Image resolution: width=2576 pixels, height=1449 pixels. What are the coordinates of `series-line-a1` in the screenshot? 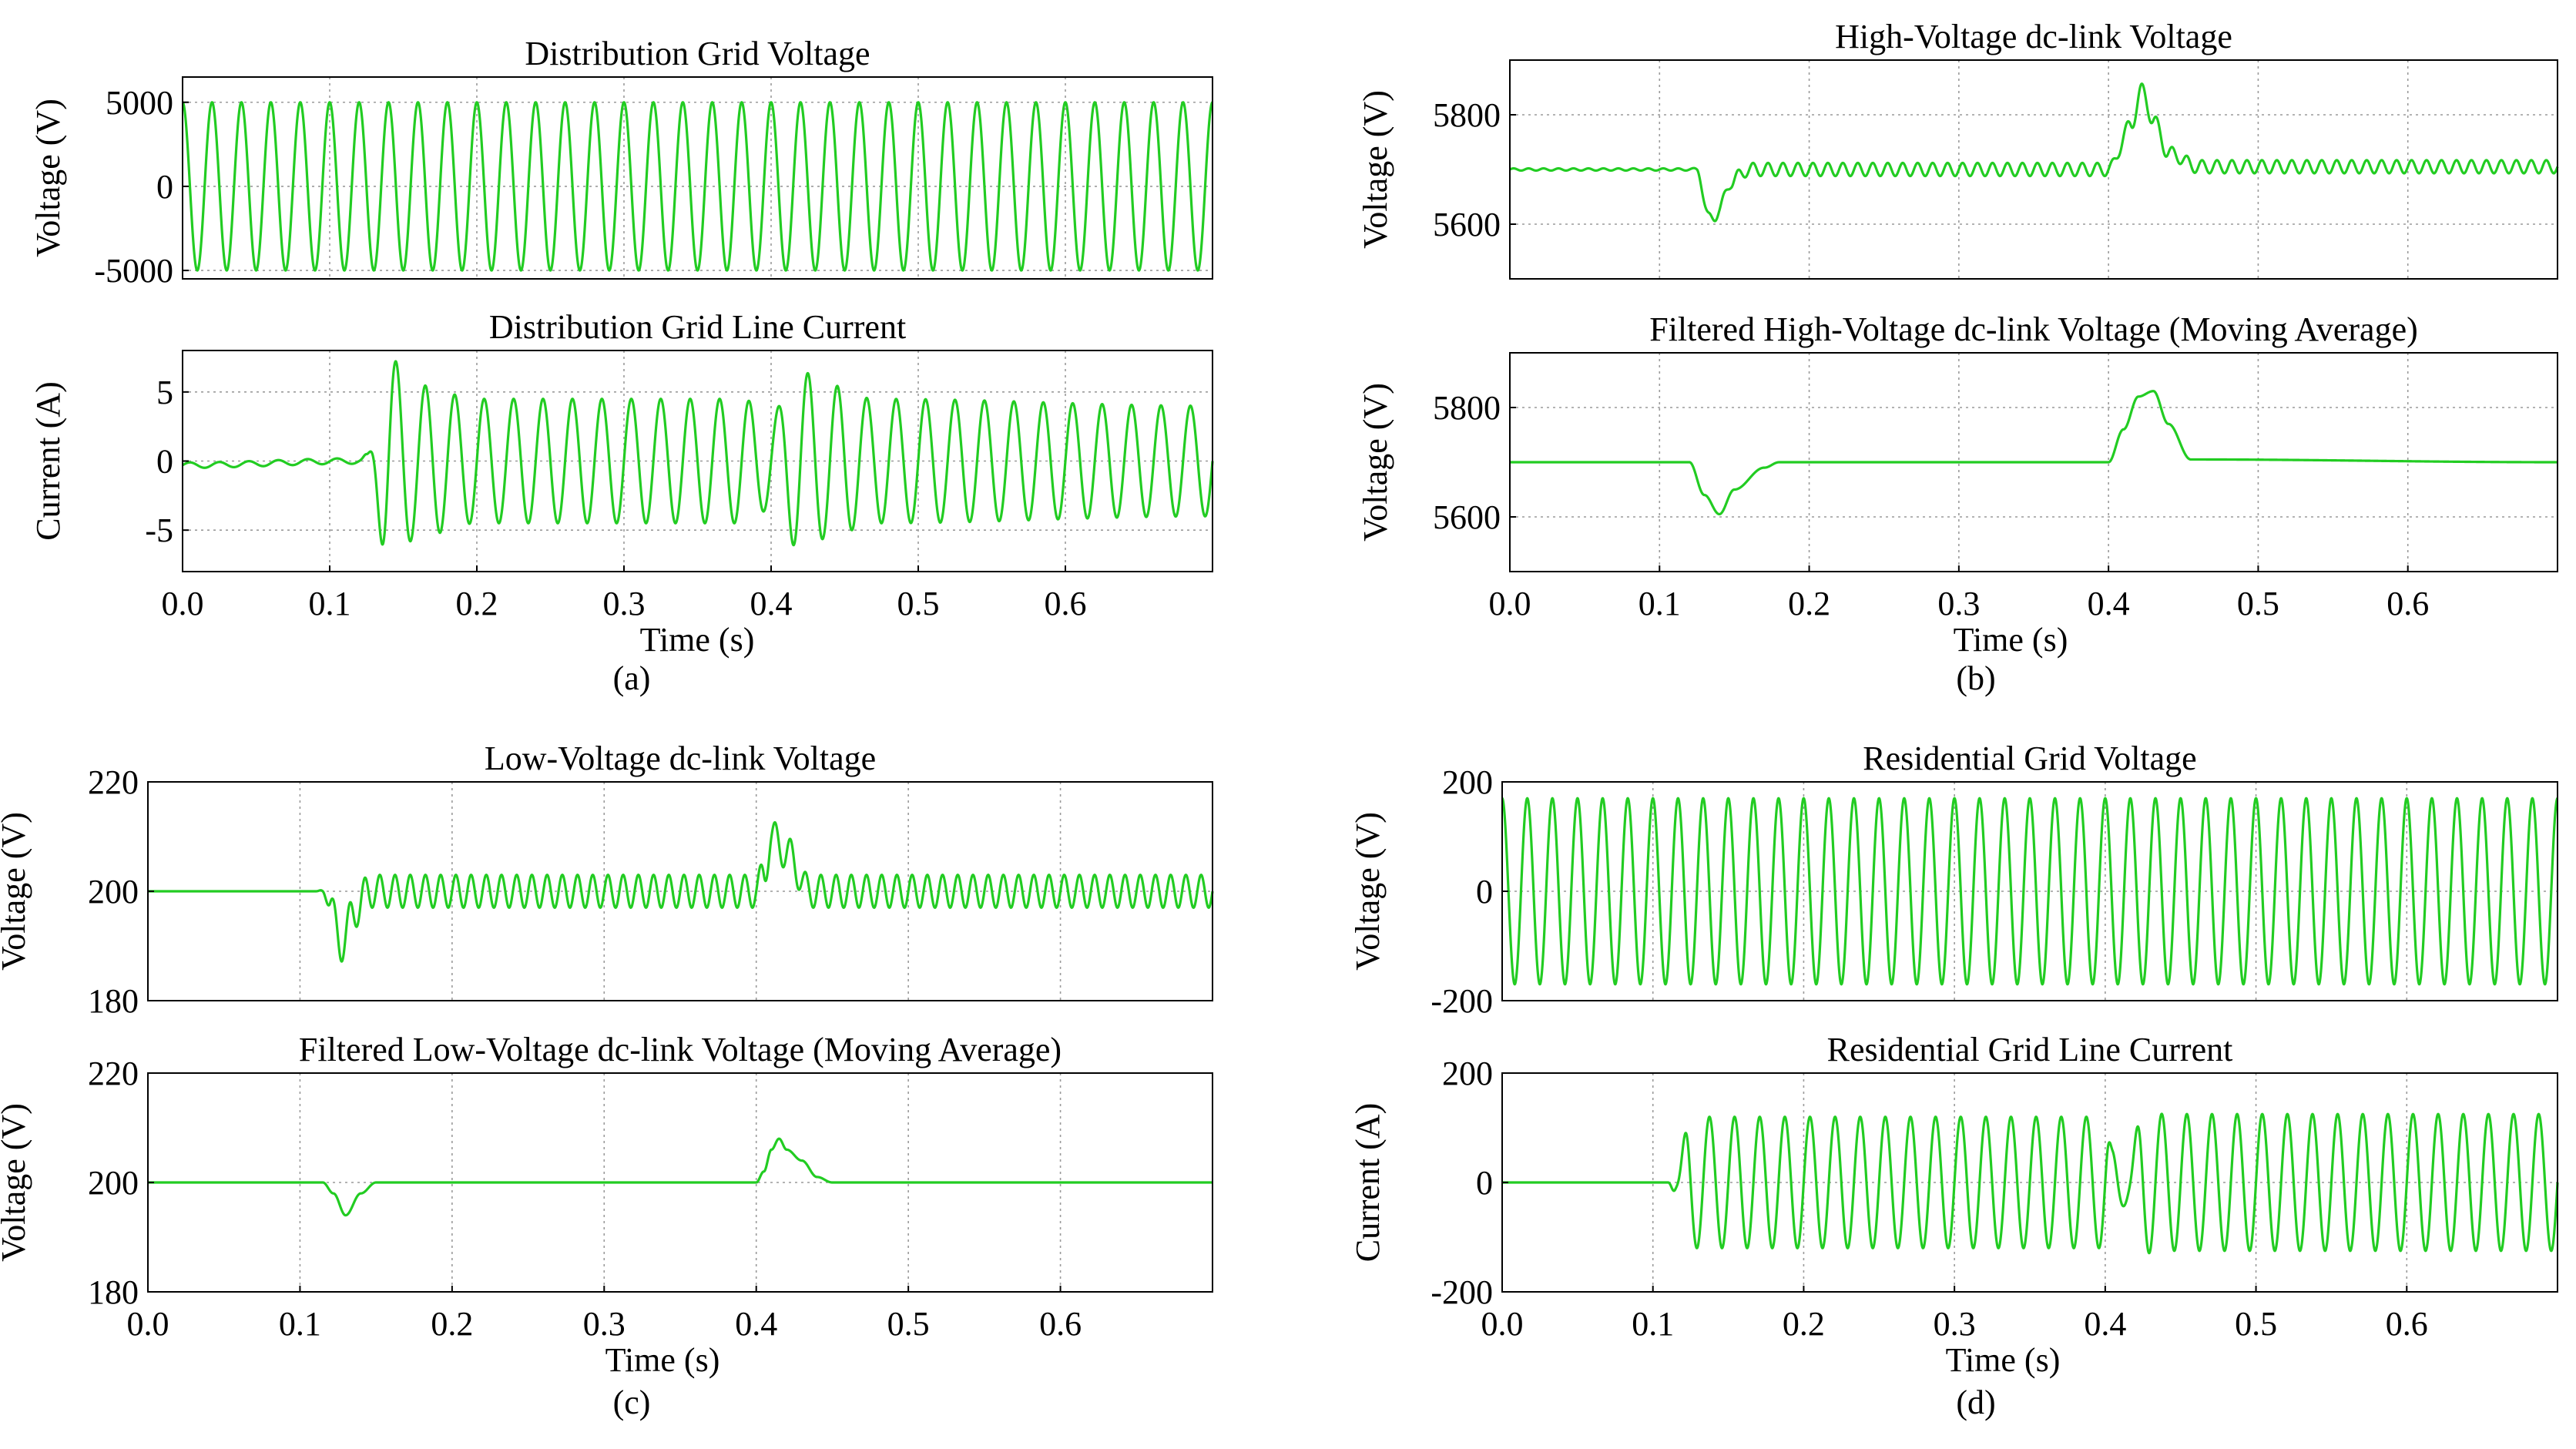 It's located at (697, 186).